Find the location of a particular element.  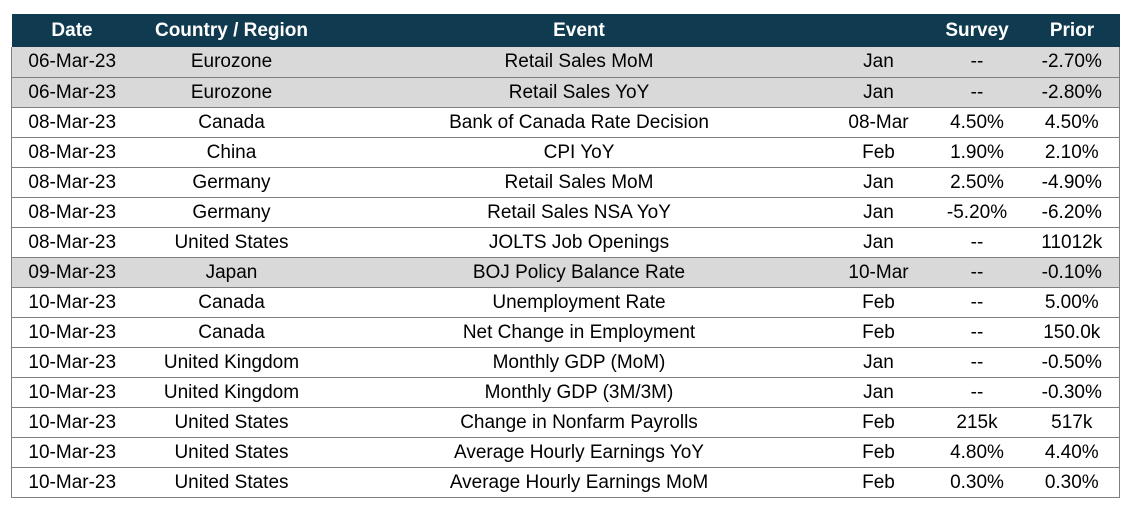

cell-prior: 517k is located at coordinates (1072, 422).